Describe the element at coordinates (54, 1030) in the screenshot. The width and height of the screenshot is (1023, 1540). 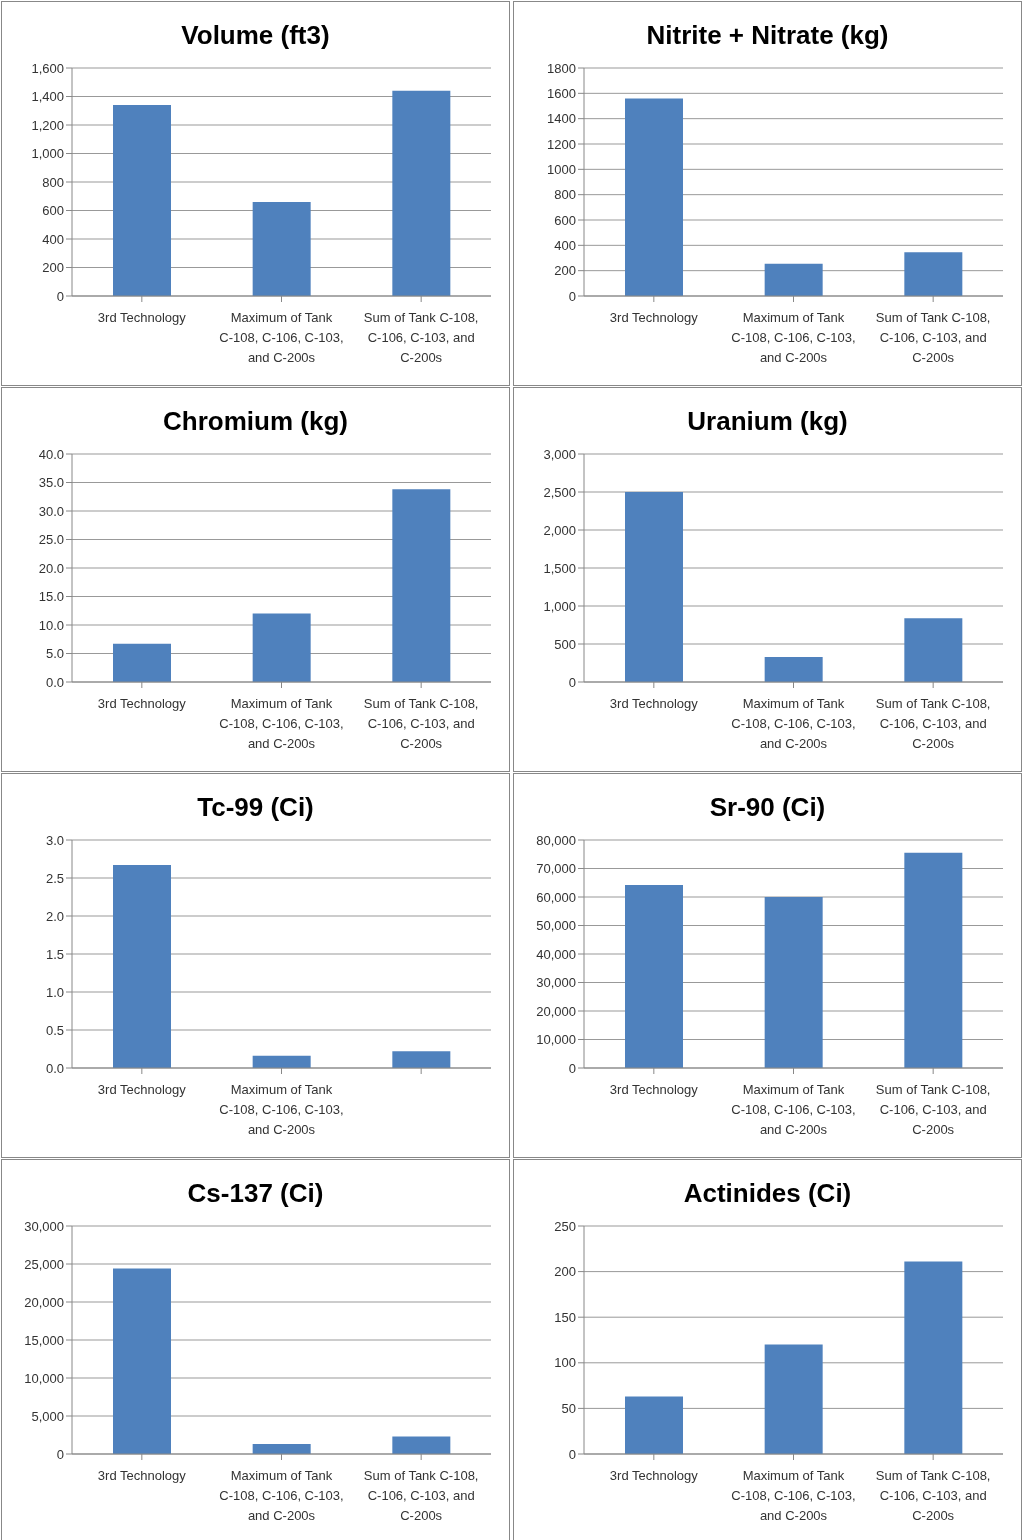
I see `y-tick-label: 0.5` at that location.